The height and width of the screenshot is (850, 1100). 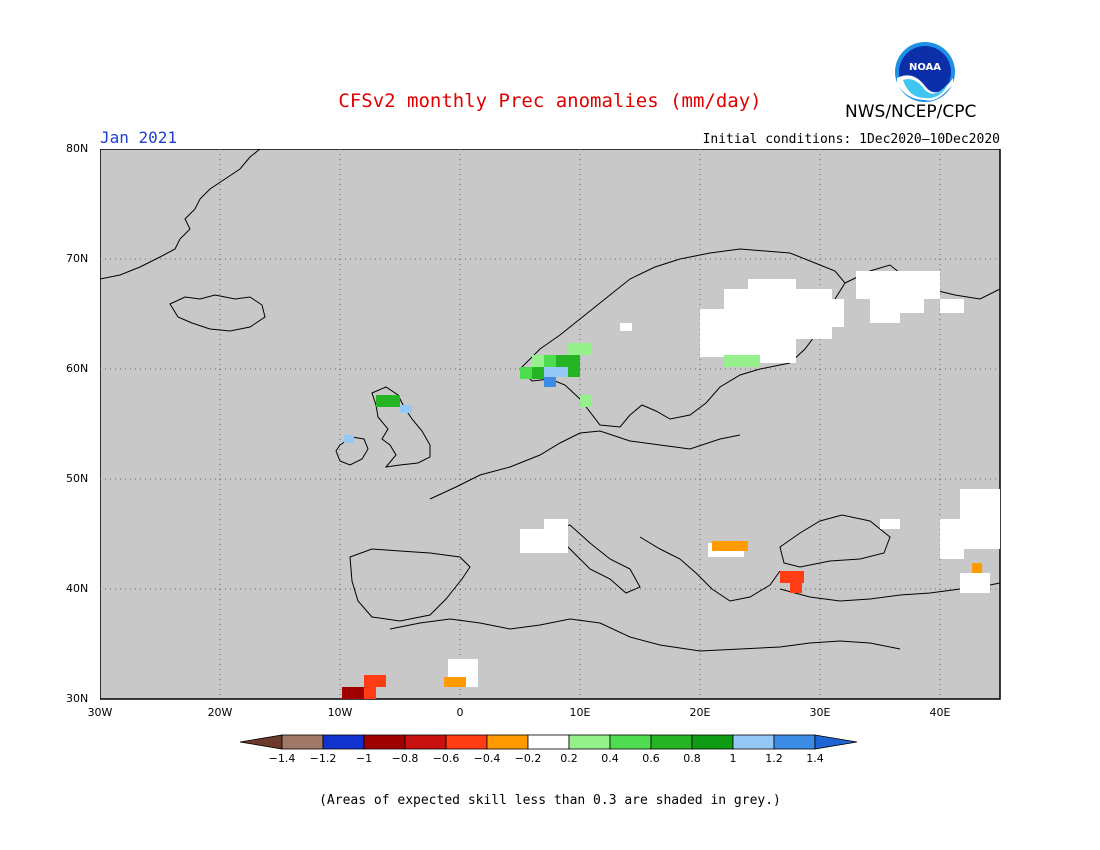 What do you see at coordinates (585, 465) in the screenshot?
I see `europe-mainland-coast` at bounding box center [585, 465].